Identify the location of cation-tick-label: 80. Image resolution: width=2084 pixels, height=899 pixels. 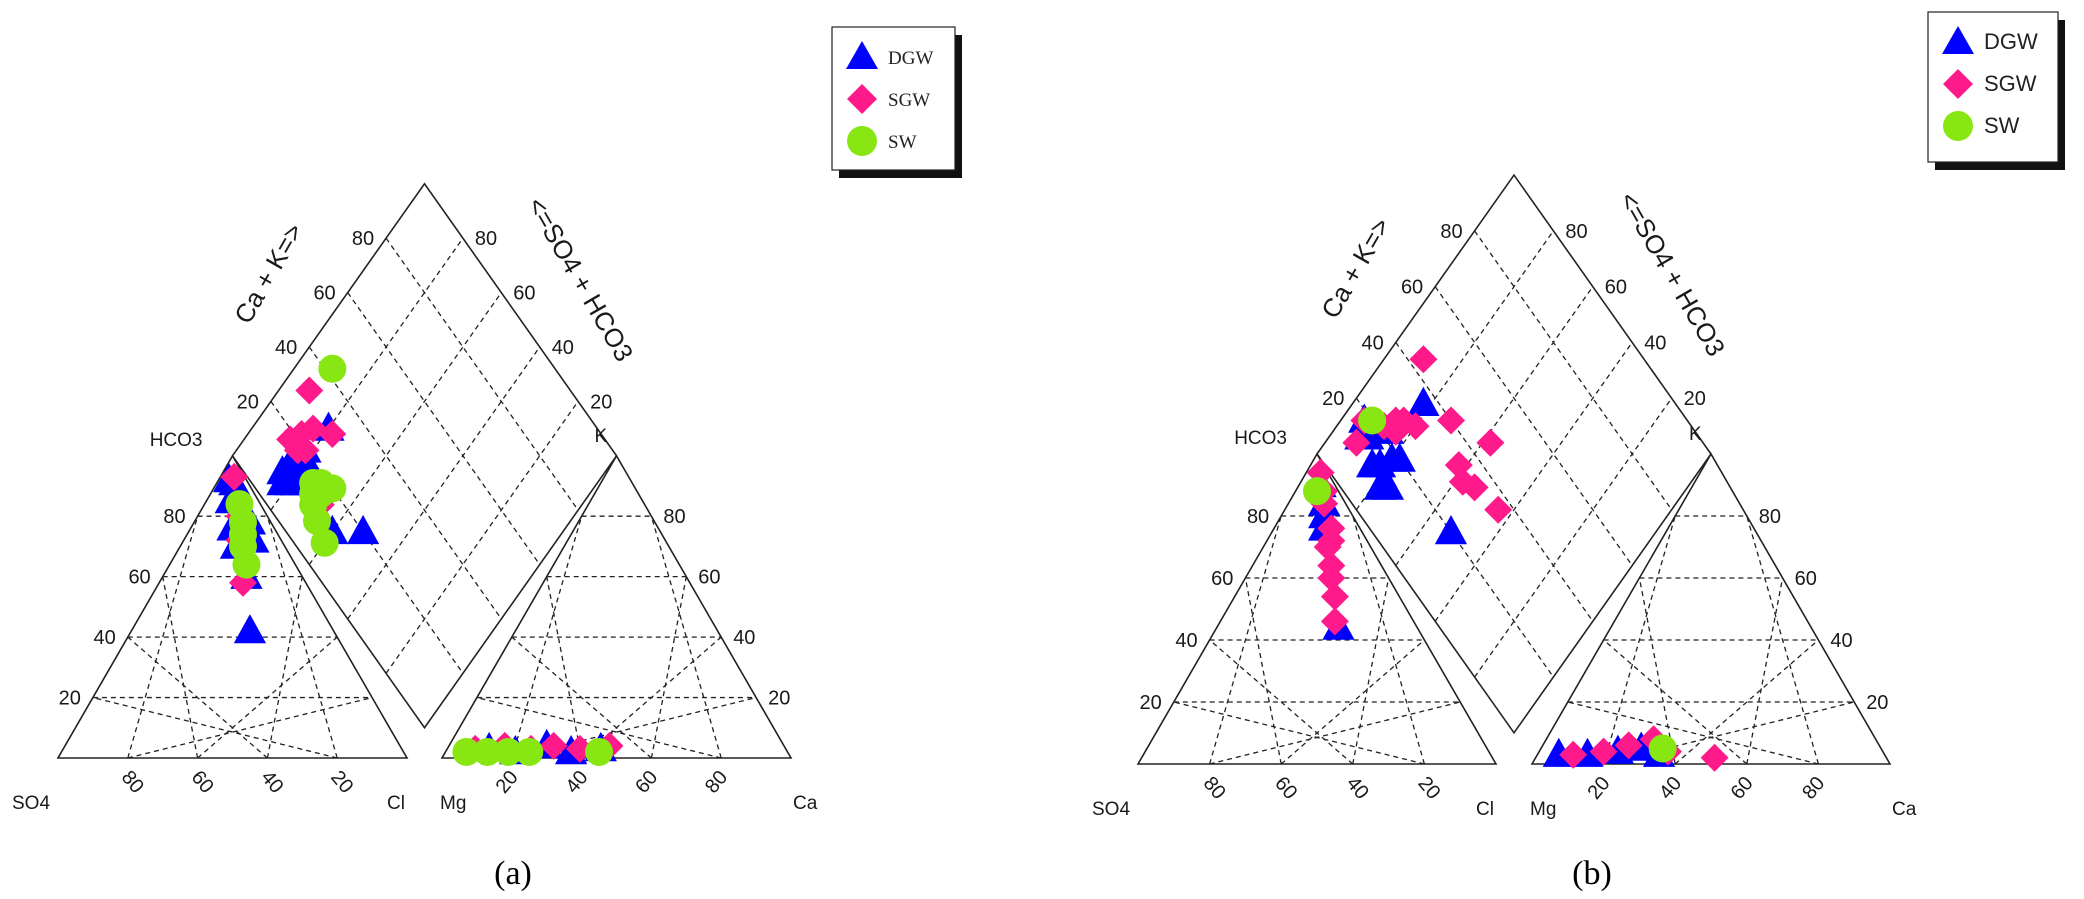
(1813, 788).